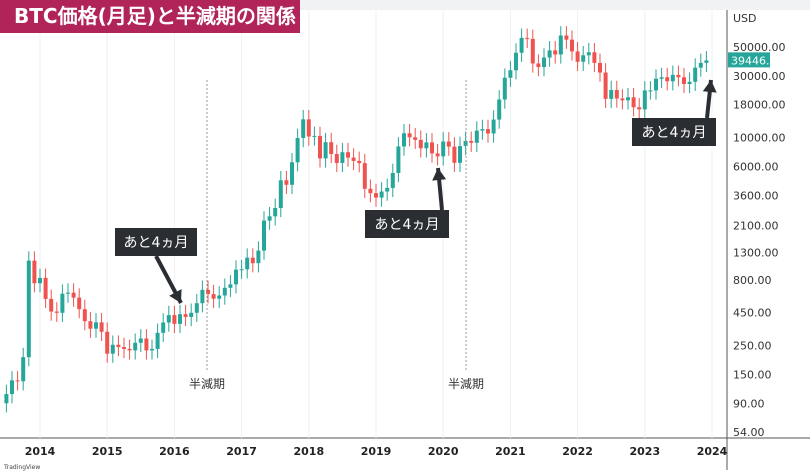 The image size is (810, 476). Describe the element at coordinates (759, 105) in the screenshot. I see `y-tick-label: 18000.00` at that location.